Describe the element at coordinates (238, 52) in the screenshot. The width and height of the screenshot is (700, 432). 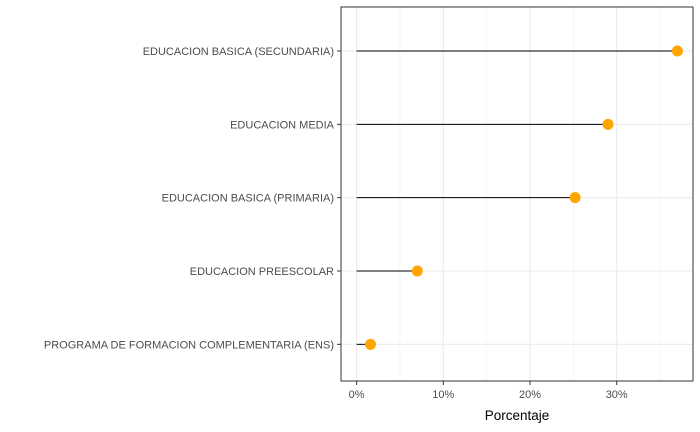
I see `y-tick-label: EDUCACION BASICA (SECUNDARIA)` at that location.